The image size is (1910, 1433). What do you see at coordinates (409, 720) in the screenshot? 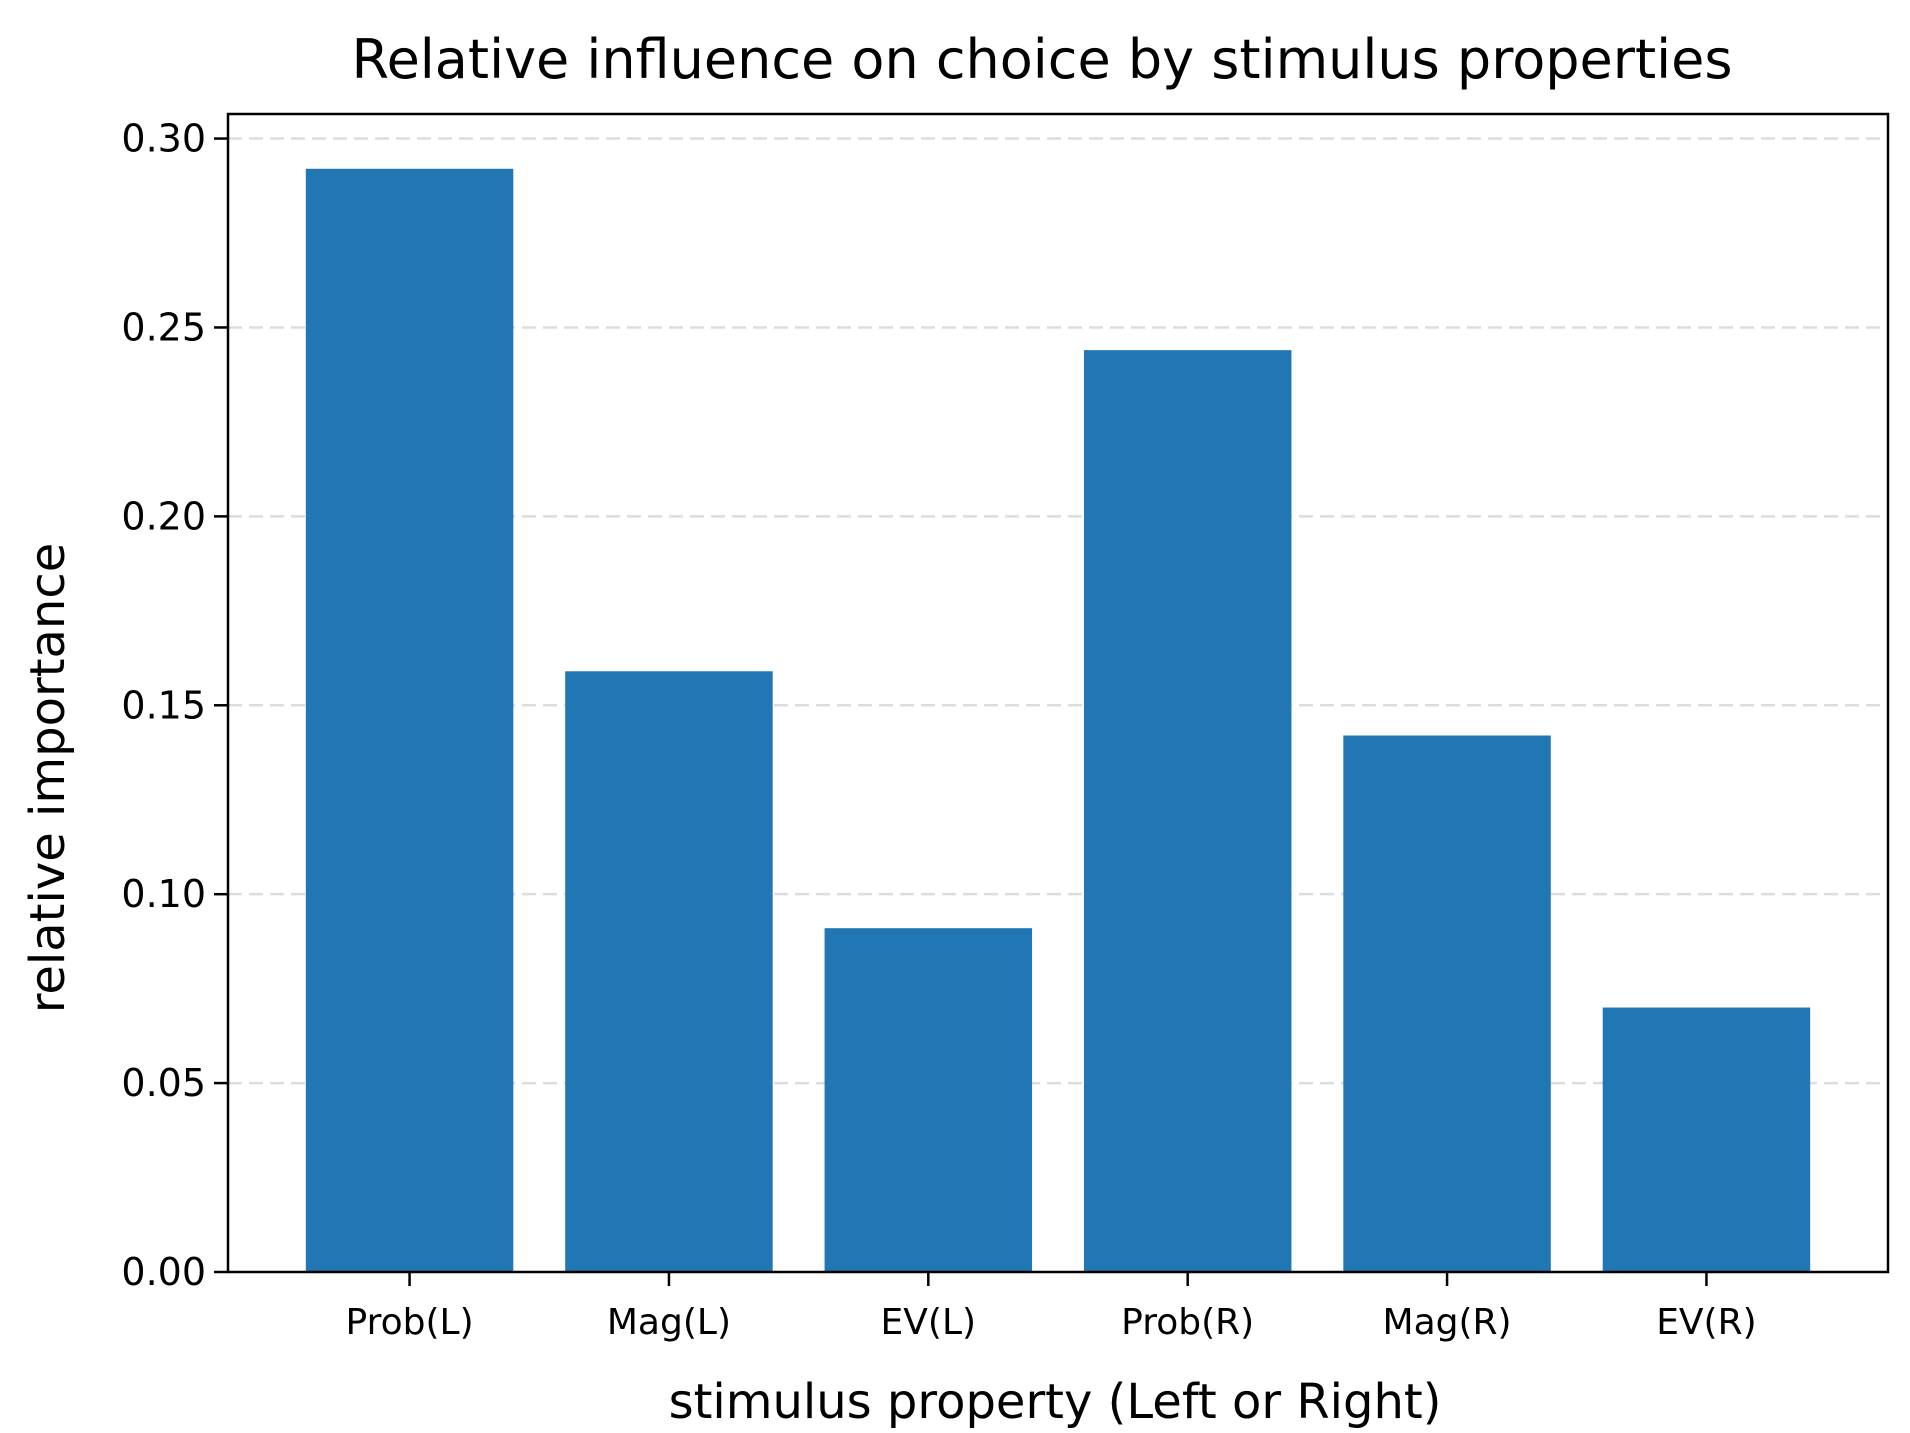
I see `bar-prob-l` at bounding box center [409, 720].